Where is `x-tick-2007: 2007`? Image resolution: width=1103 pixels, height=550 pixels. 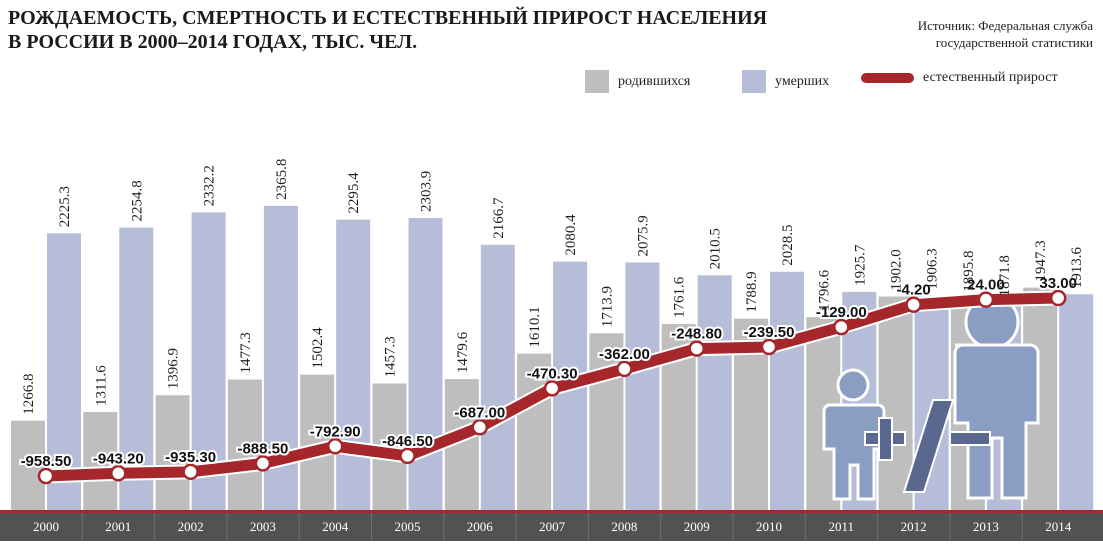
x-tick-2007: 2007 is located at coordinates (552, 526).